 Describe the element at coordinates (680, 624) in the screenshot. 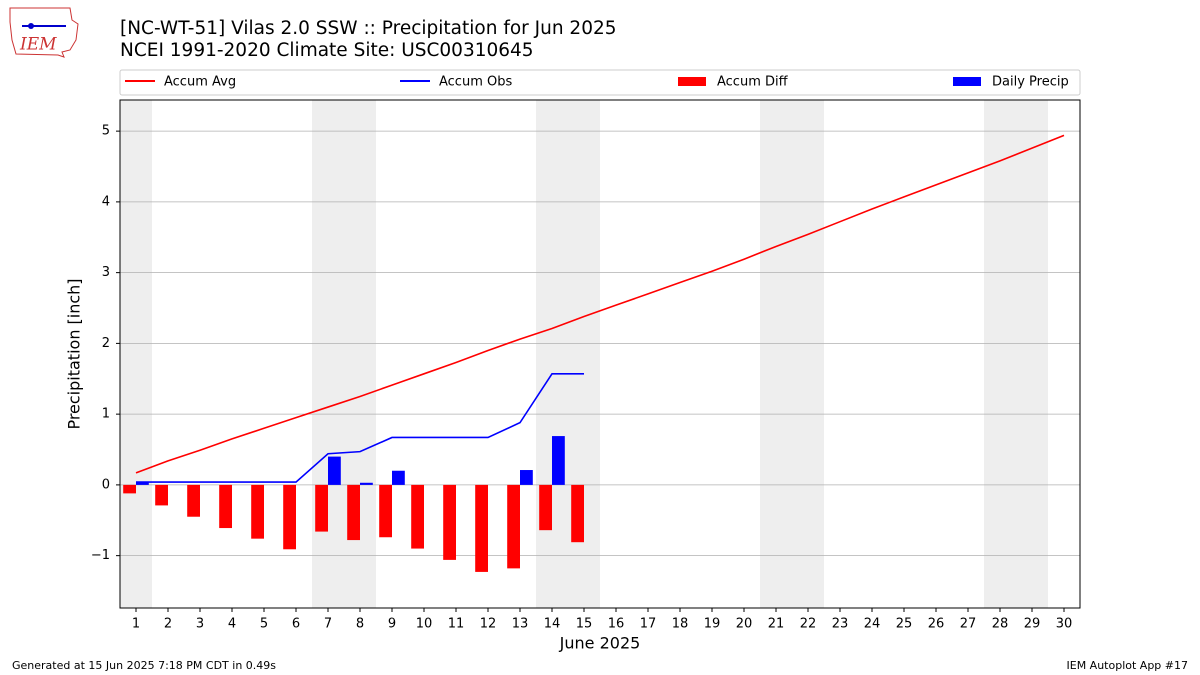

I see `x-tick-label: 18` at that location.